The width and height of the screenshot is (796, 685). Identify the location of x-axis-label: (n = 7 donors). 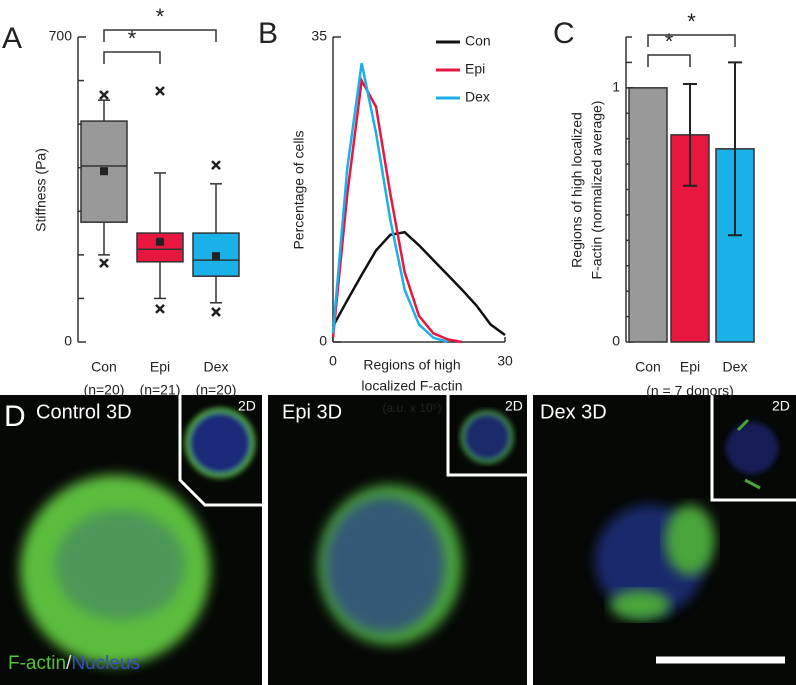
(690, 391).